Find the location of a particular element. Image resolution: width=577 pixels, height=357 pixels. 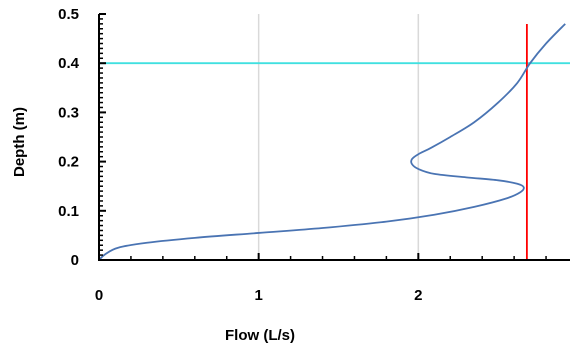

y-tick-label-2: 0.2 is located at coordinates (68, 162).